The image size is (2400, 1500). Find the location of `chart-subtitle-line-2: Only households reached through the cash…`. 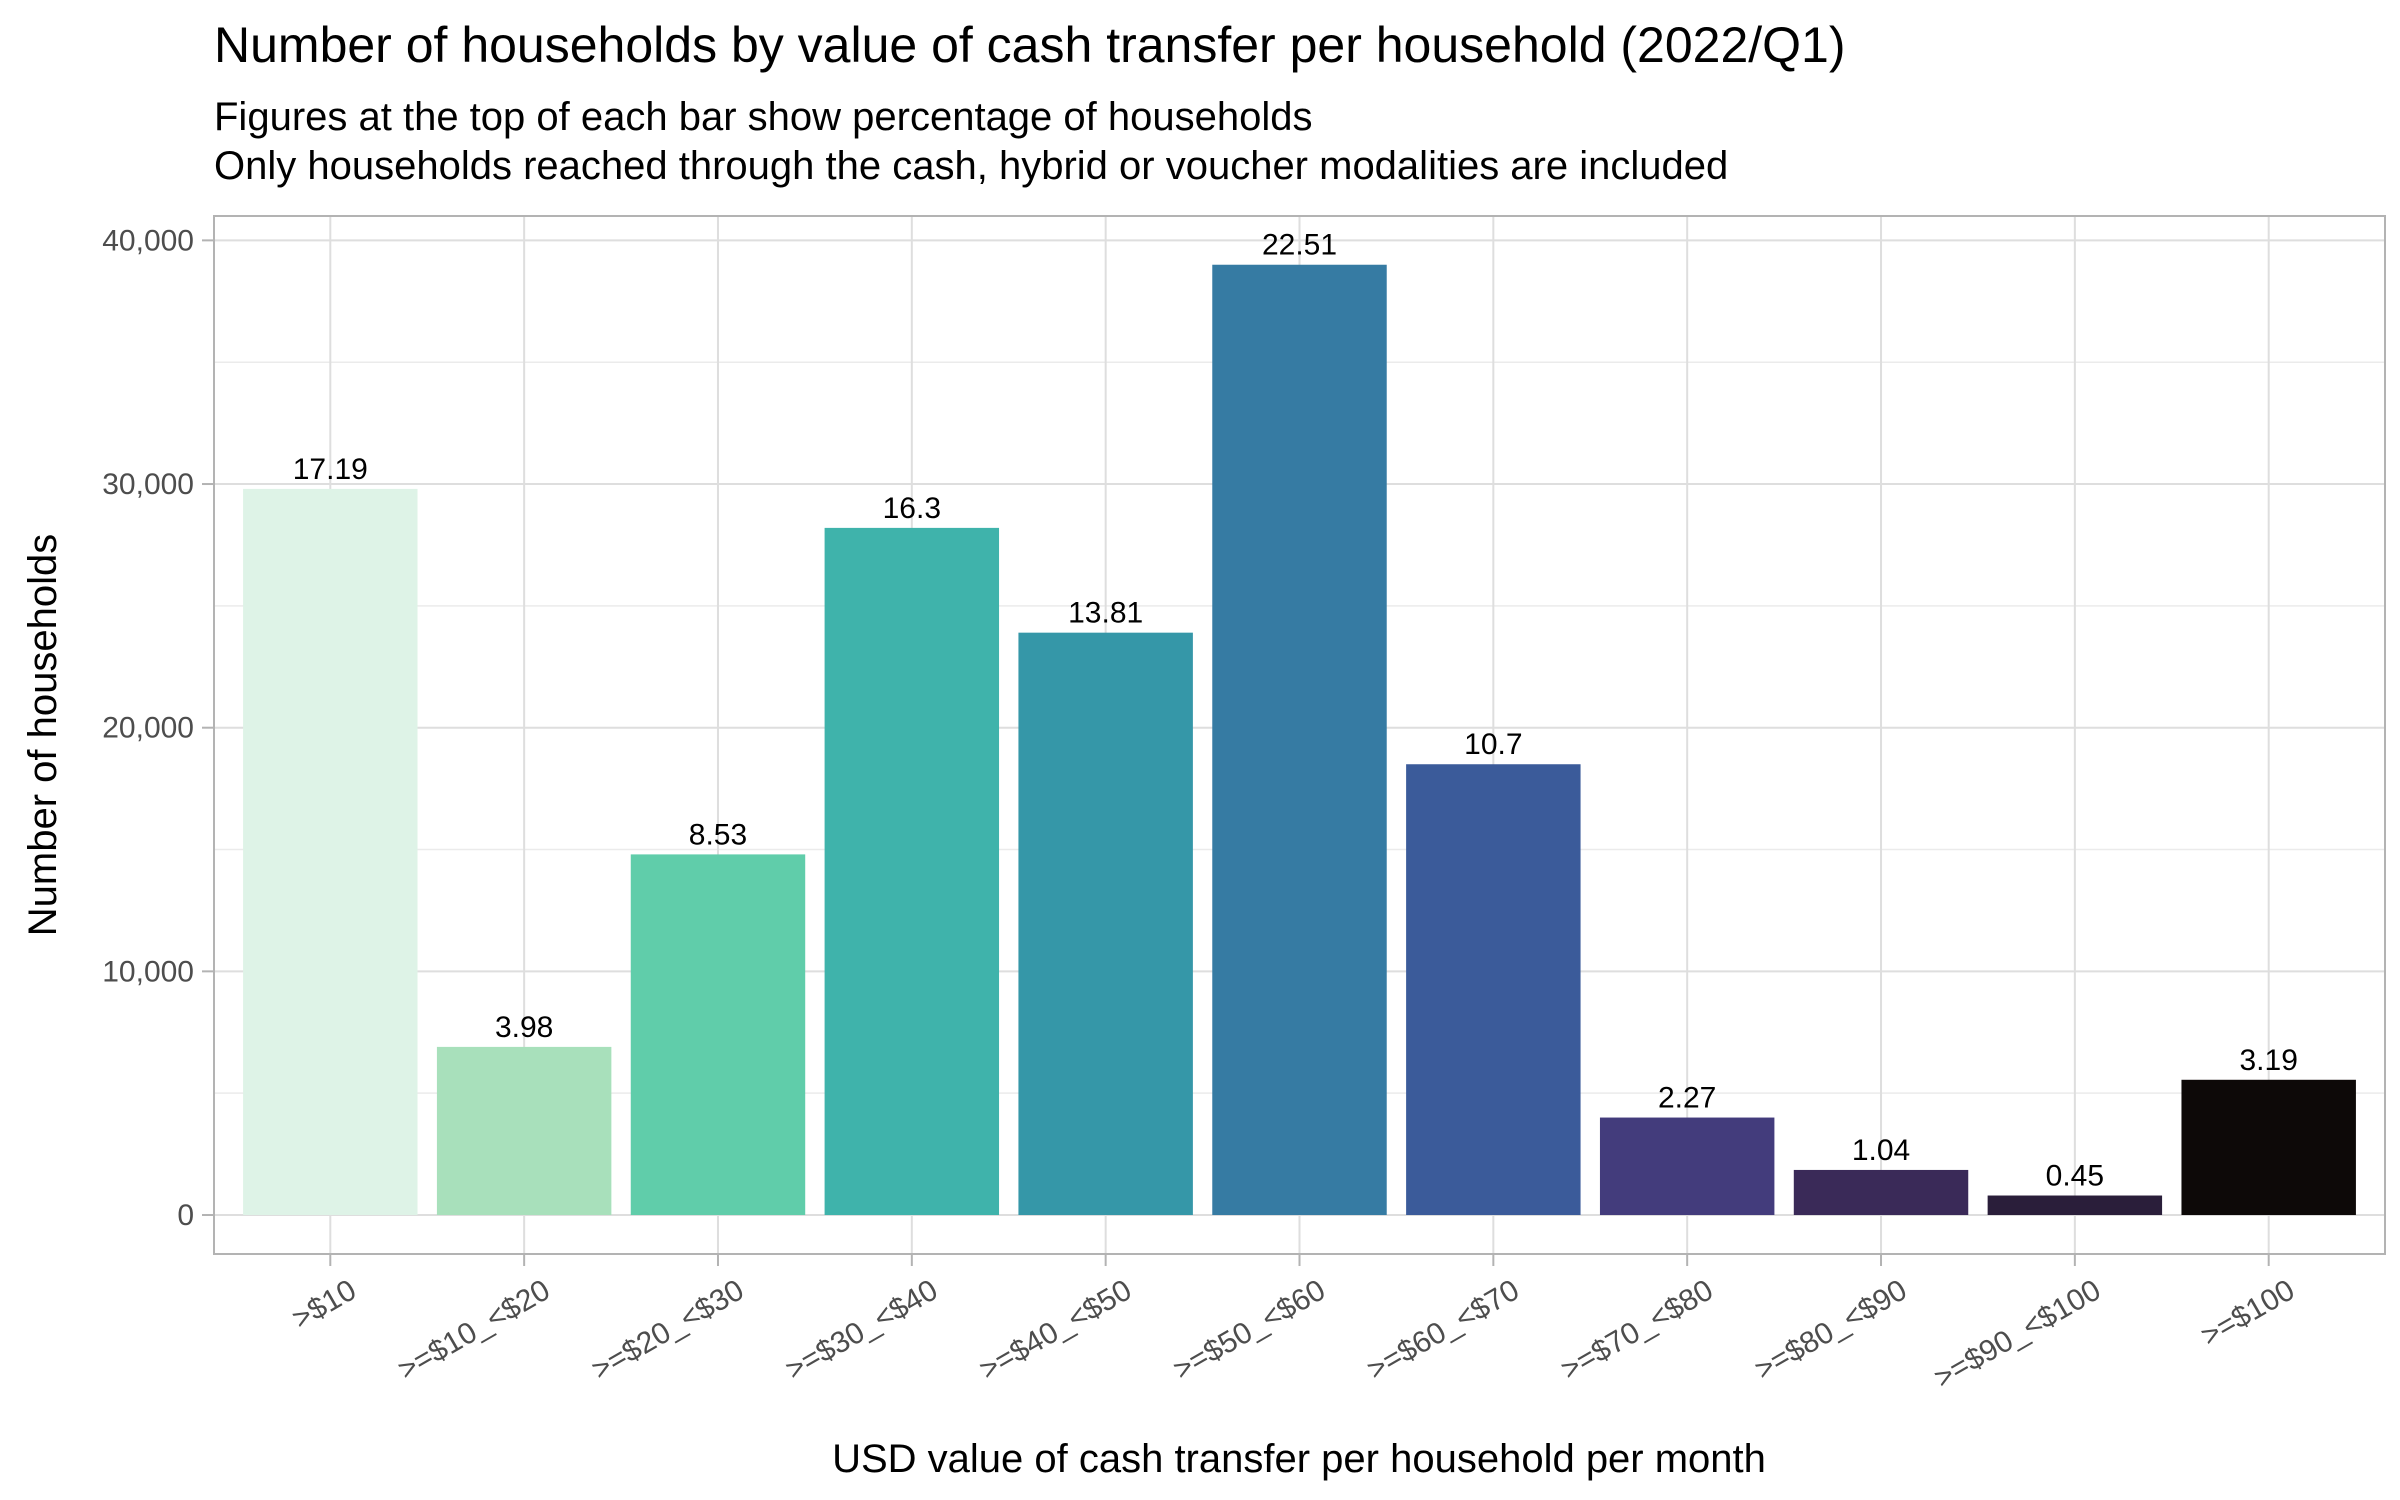

chart-subtitle-line-2: Only households reached through the cash… is located at coordinates (971, 166).